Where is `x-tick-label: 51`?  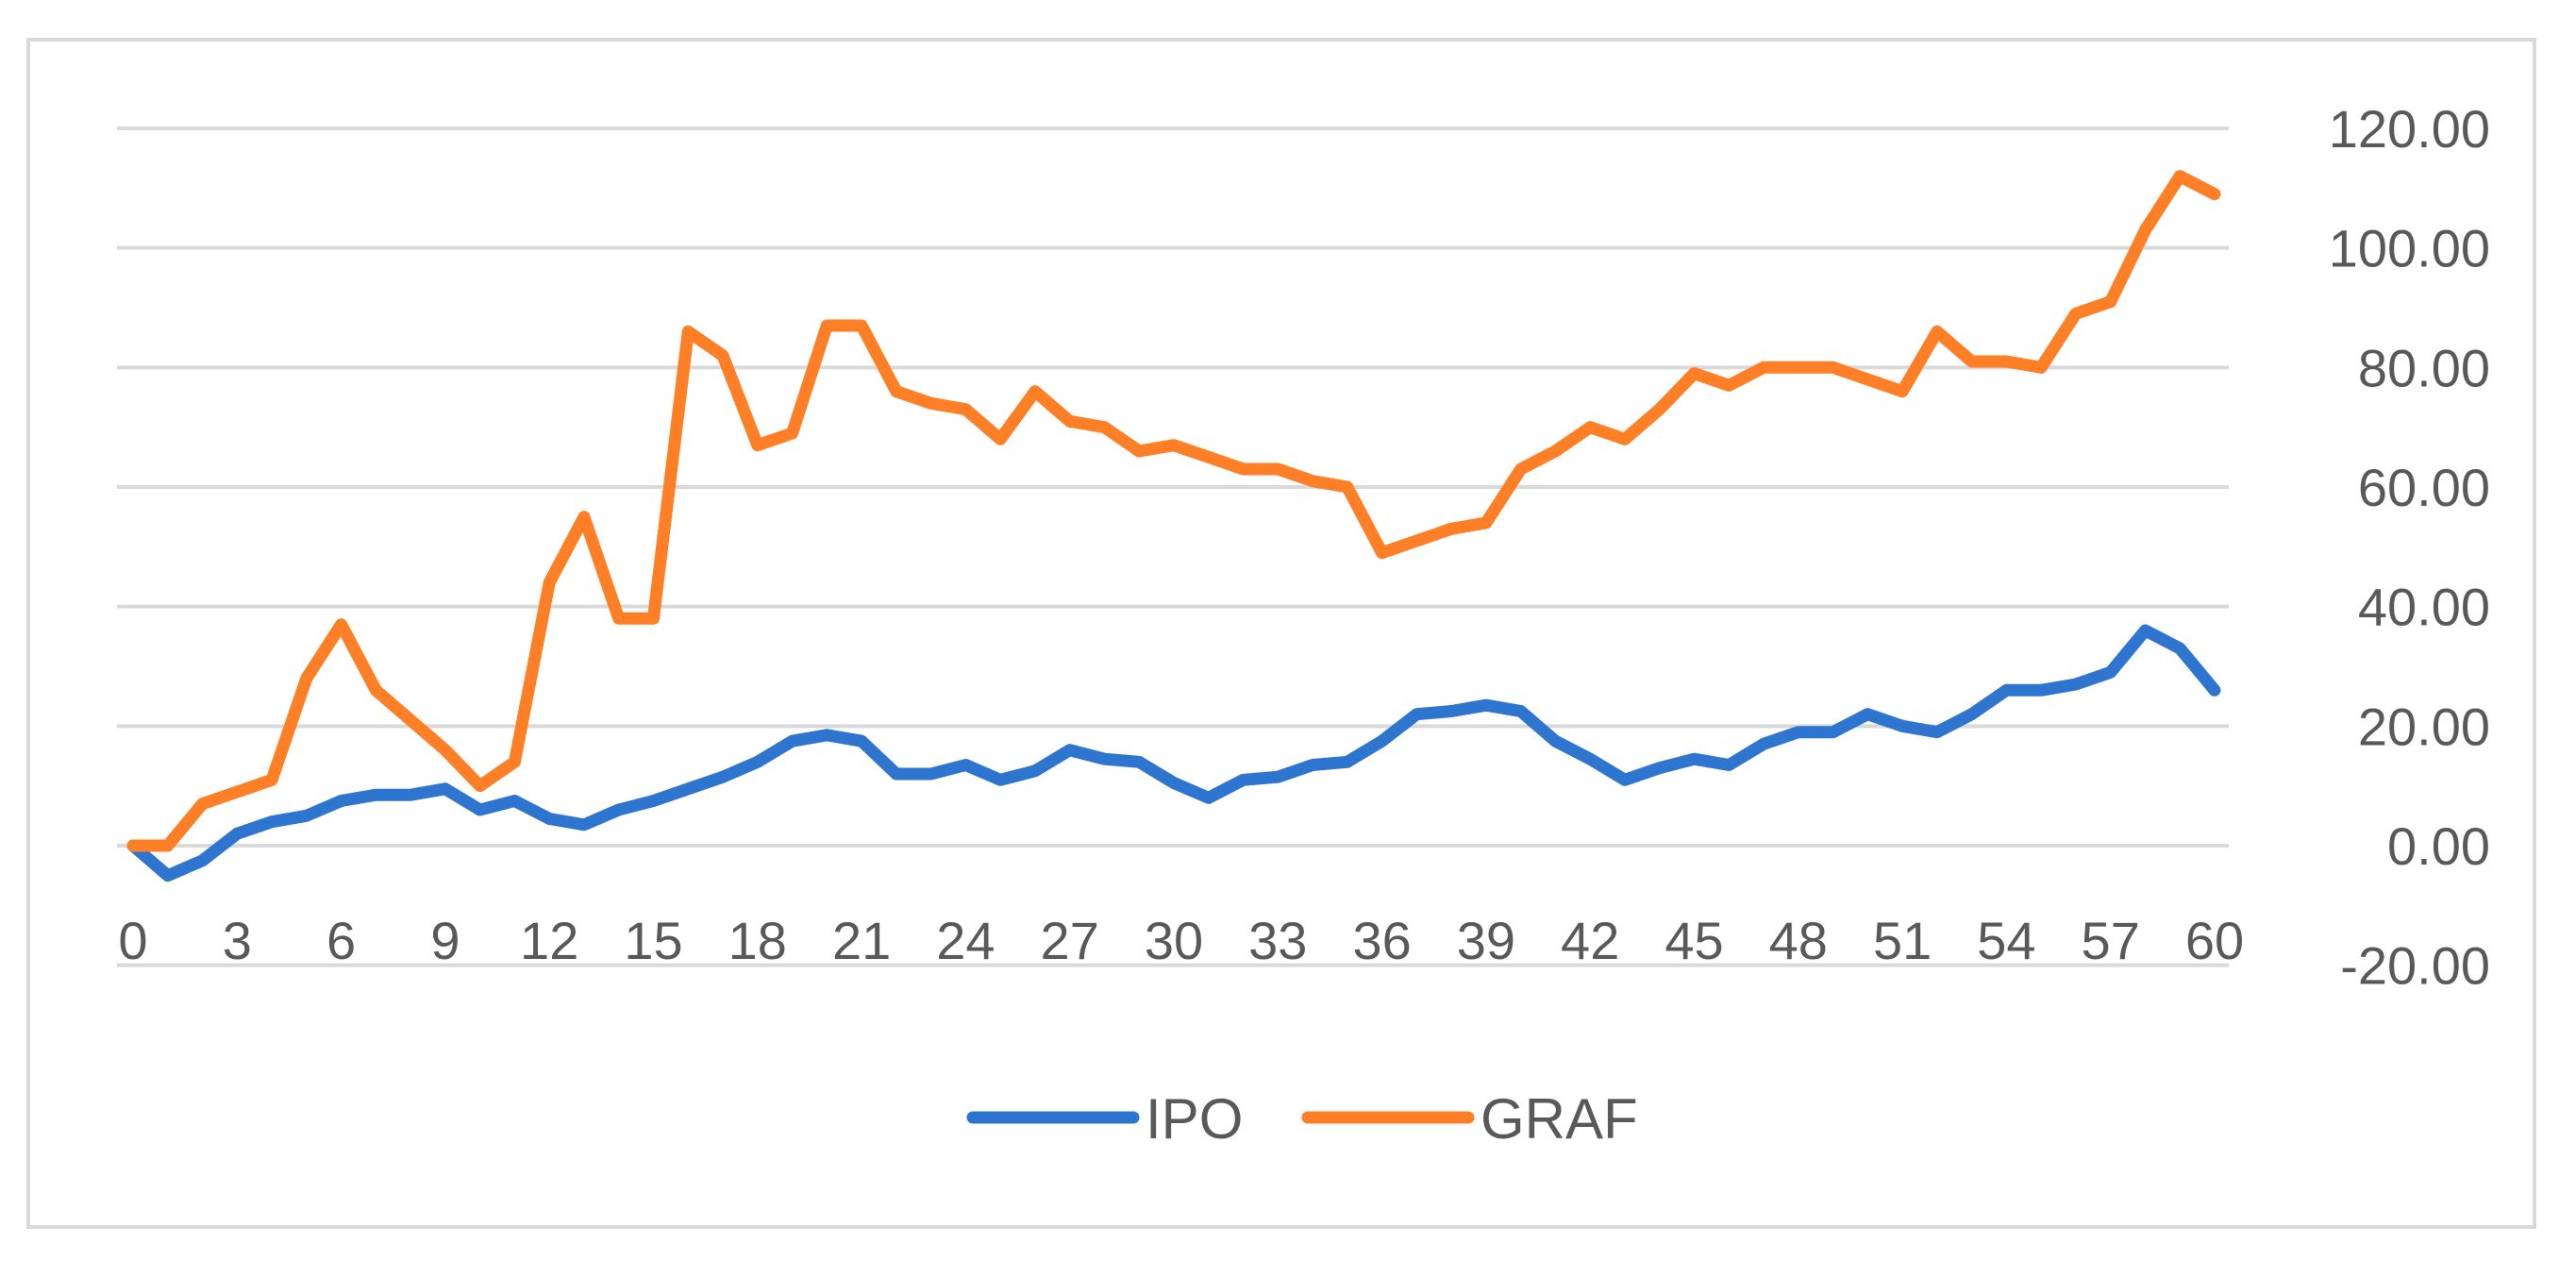
x-tick-label: 51 is located at coordinates (1902, 940).